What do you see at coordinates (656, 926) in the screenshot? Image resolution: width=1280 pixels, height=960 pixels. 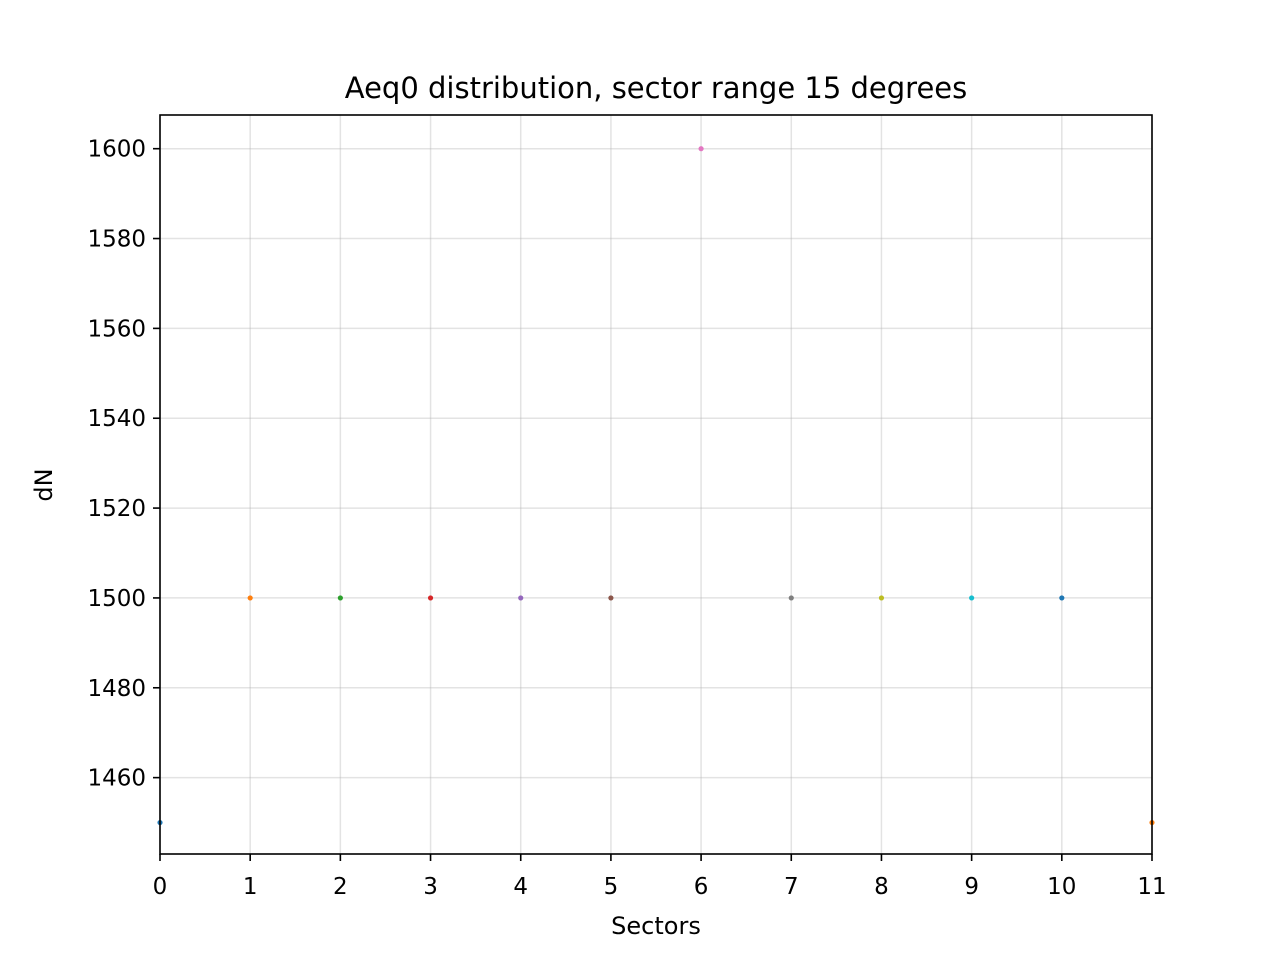 I see `x-axis-label: Sectors` at bounding box center [656, 926].